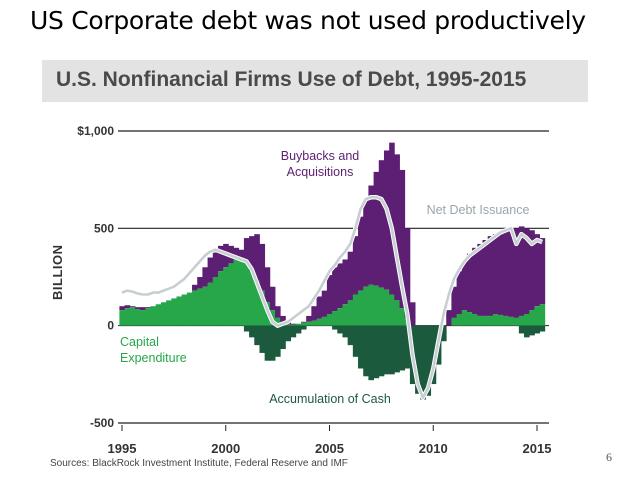 The image size is (640, 478). Describe the element at coordinates (537, 448) in the screenshot. I see `x-tick-label: 2015` at that location.